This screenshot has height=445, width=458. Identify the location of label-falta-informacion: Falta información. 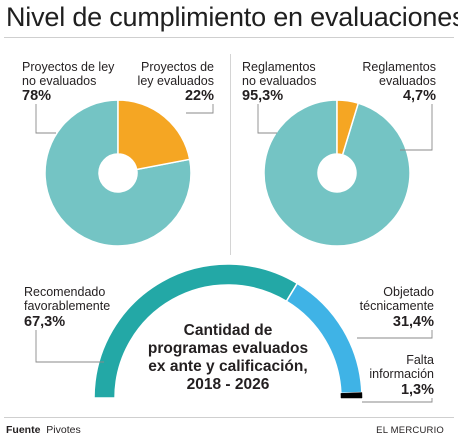
(401, 367).